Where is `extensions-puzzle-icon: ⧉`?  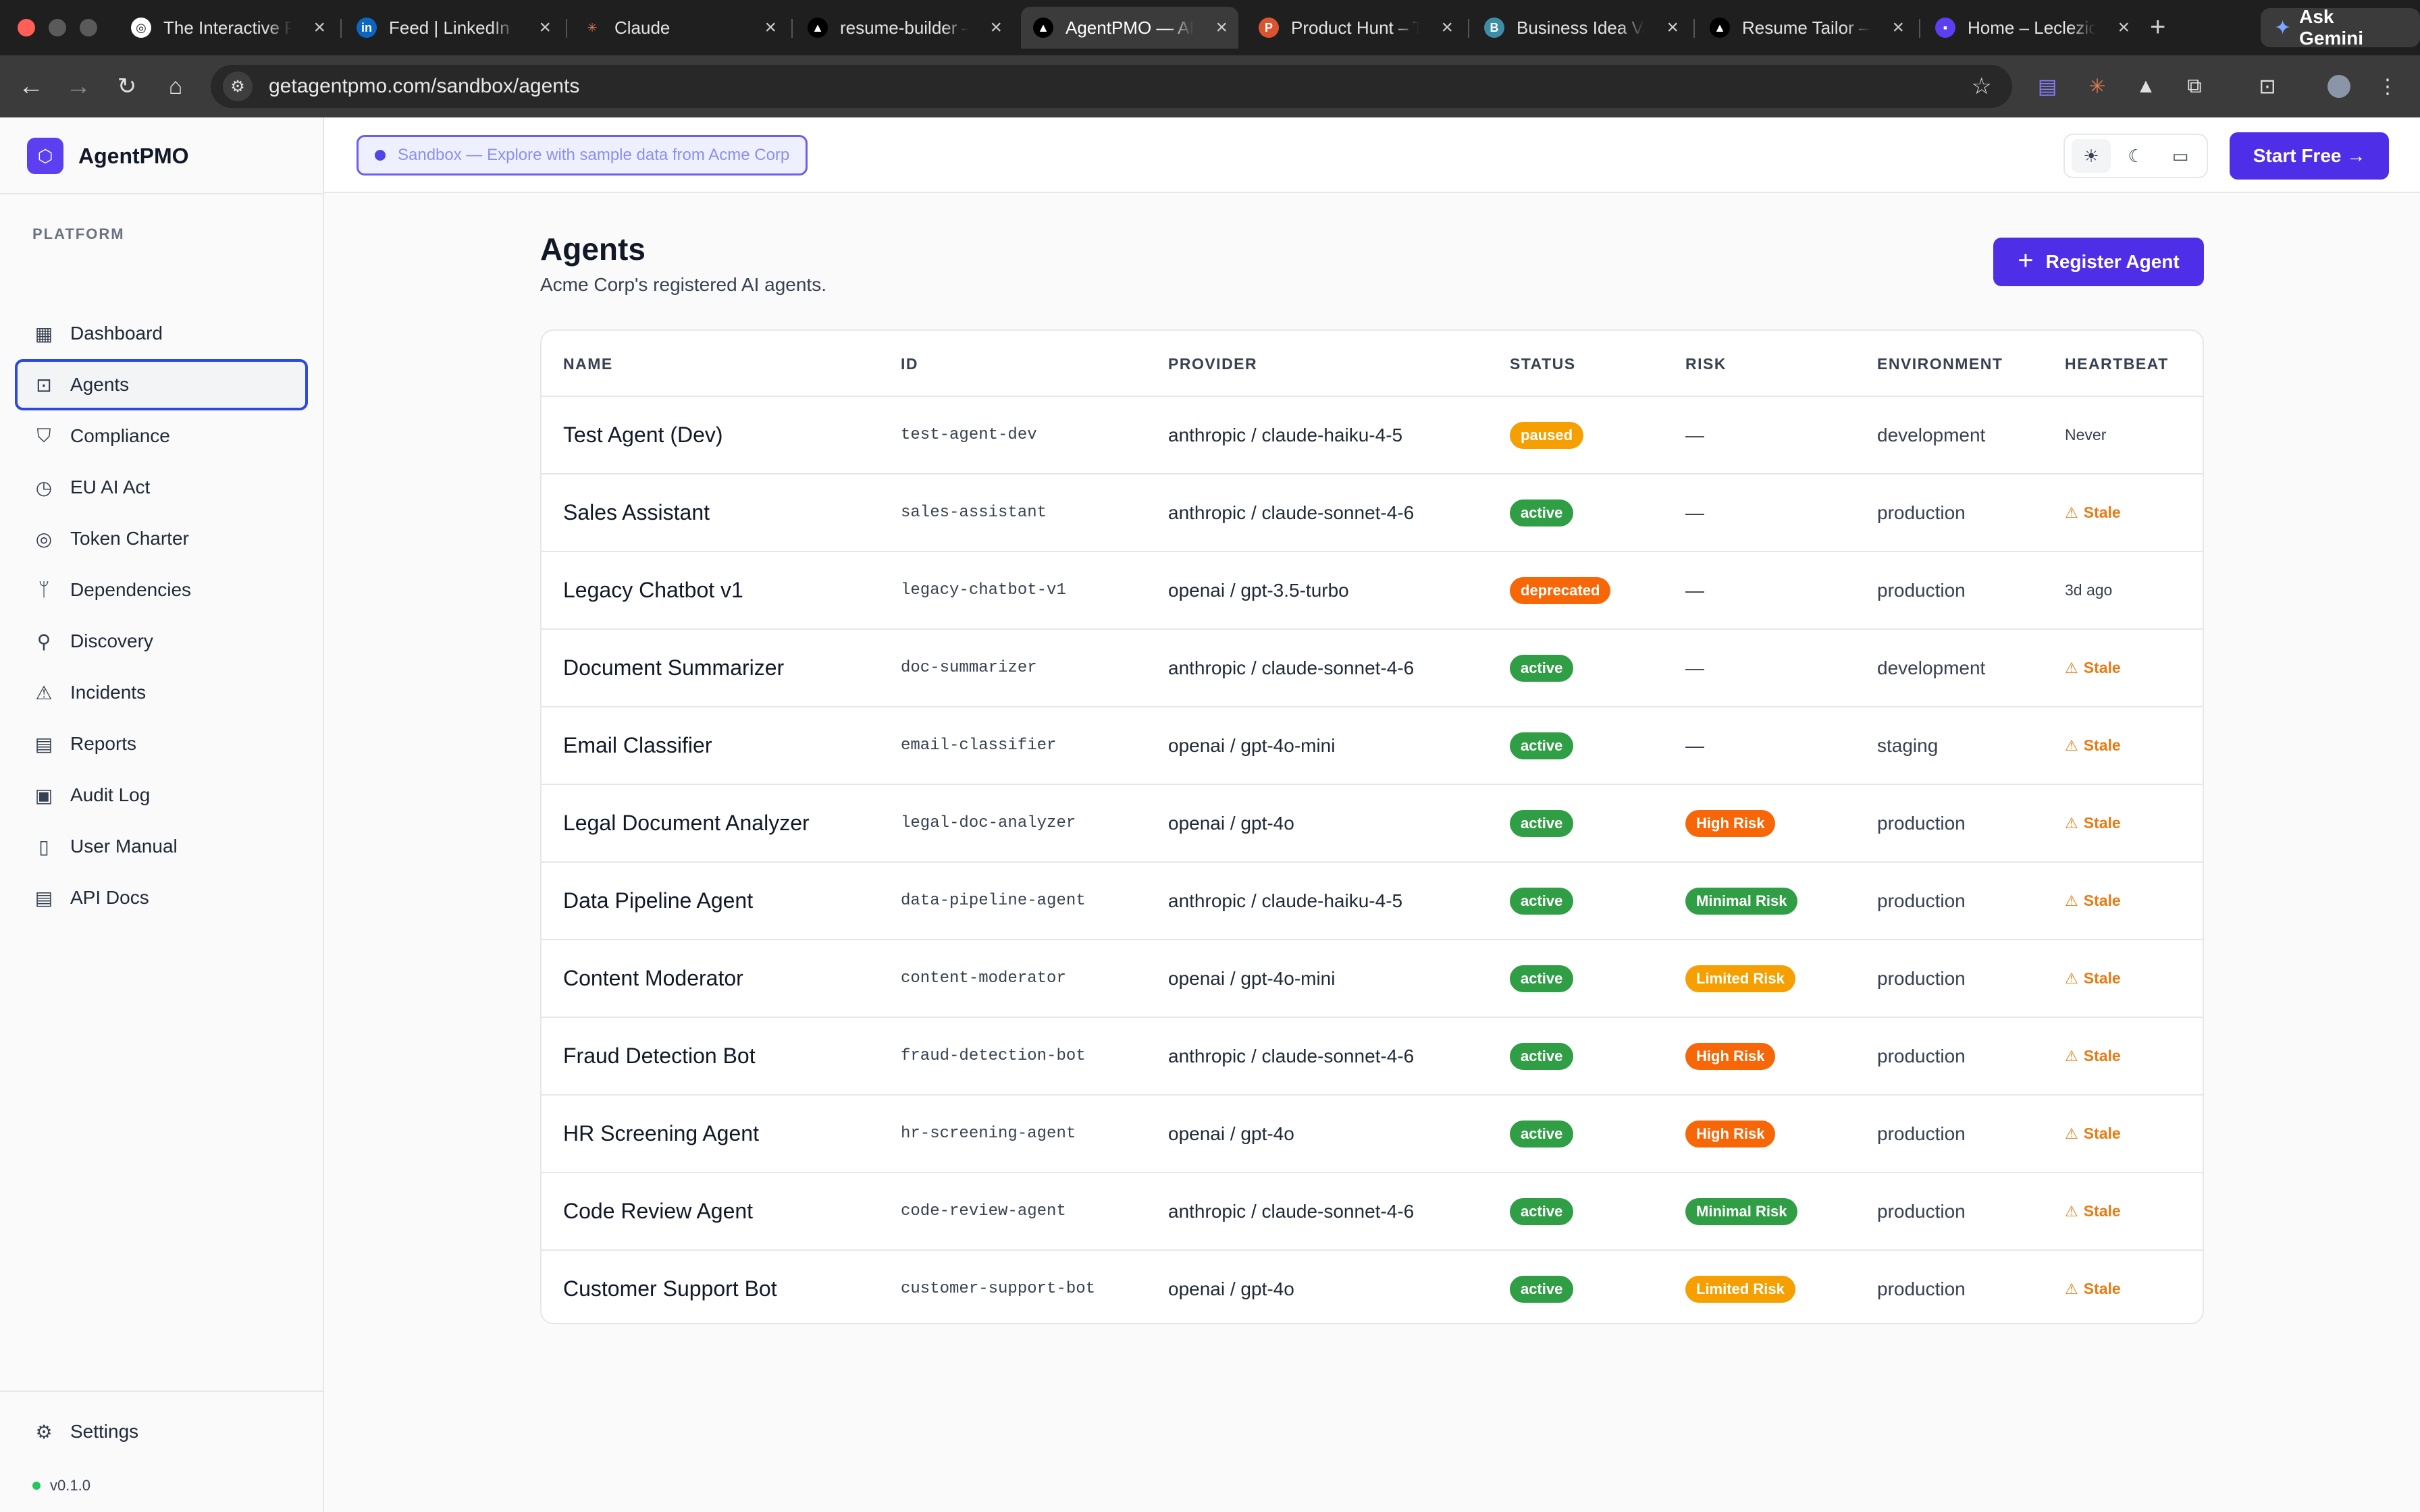 extensions-puzzle-icon: ⧉ is located at coordinates (2194, 86).